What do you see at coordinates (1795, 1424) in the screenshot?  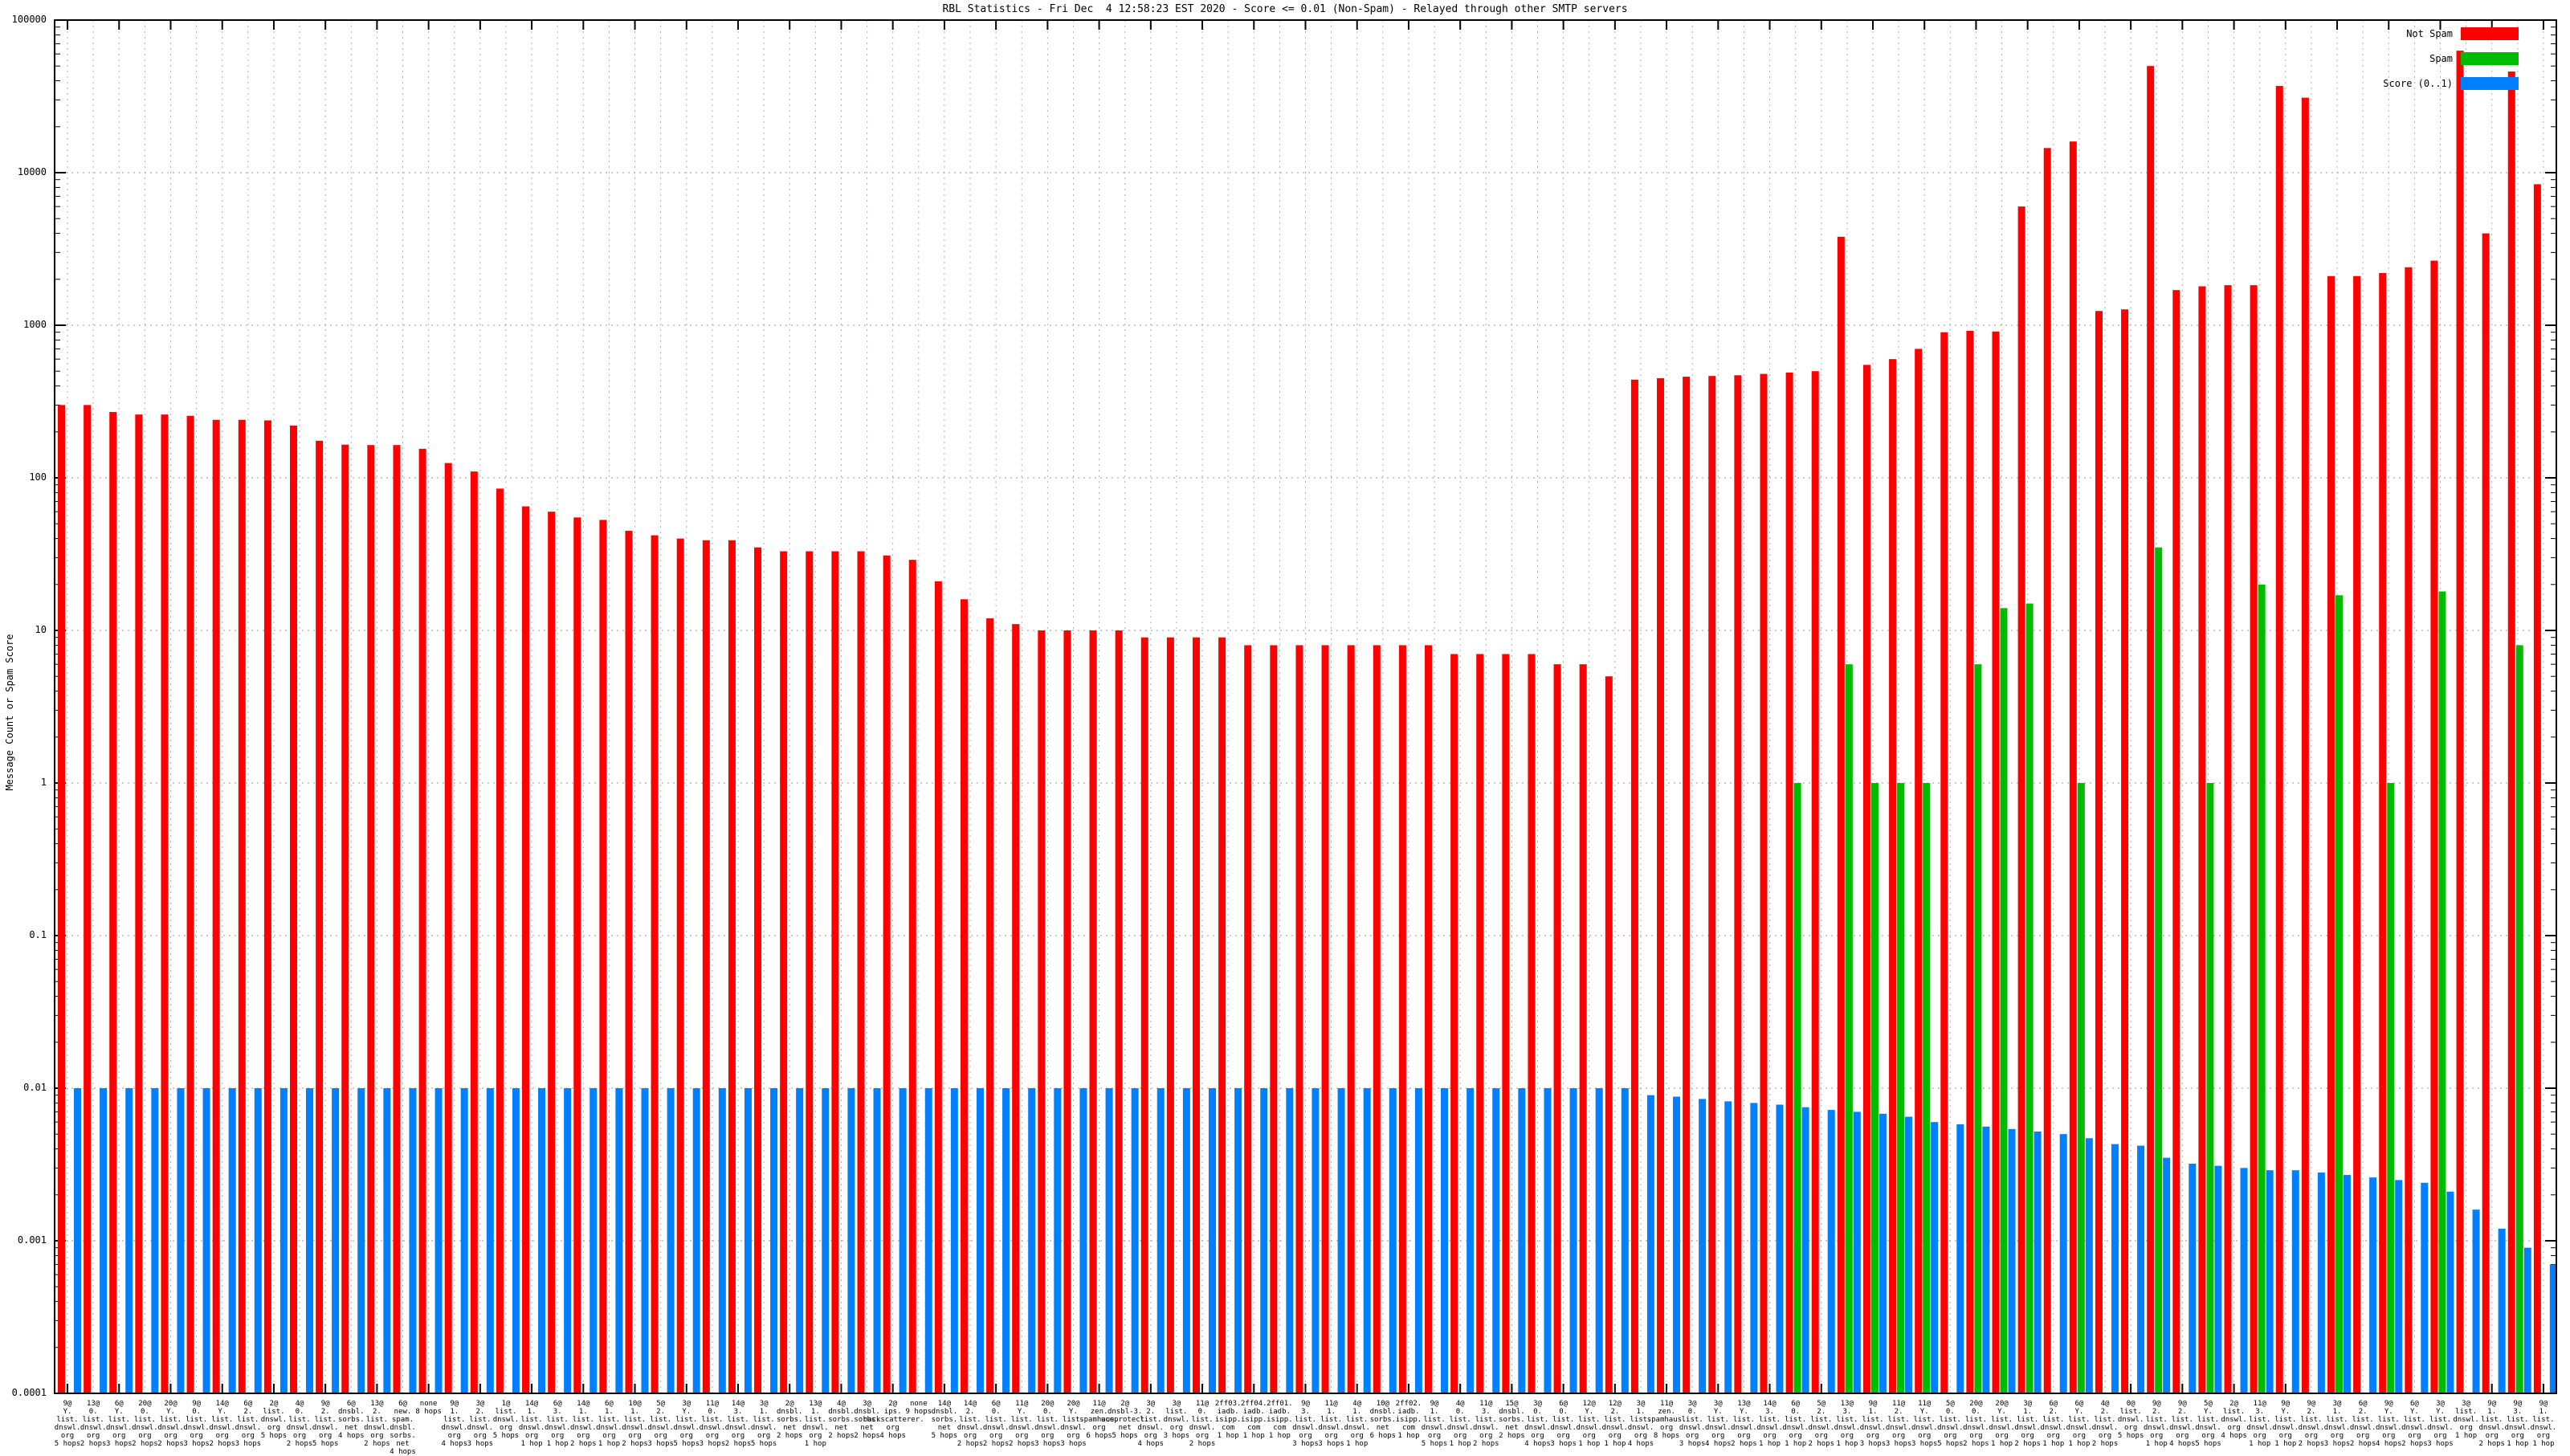 I see `x-tick-label: 6@ 0. list. dnswl. org 1 hop` at bounding box center [1795, 1424].